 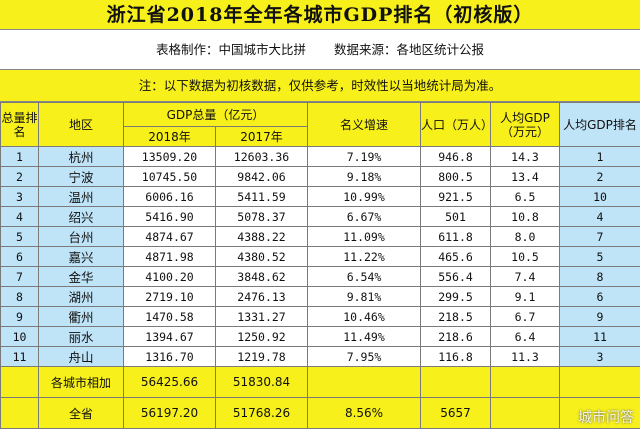 What do you see at coordinates (81, 336) in the screenshot?
I see `city-cell: 丽水` at bounding box center [81, 336].